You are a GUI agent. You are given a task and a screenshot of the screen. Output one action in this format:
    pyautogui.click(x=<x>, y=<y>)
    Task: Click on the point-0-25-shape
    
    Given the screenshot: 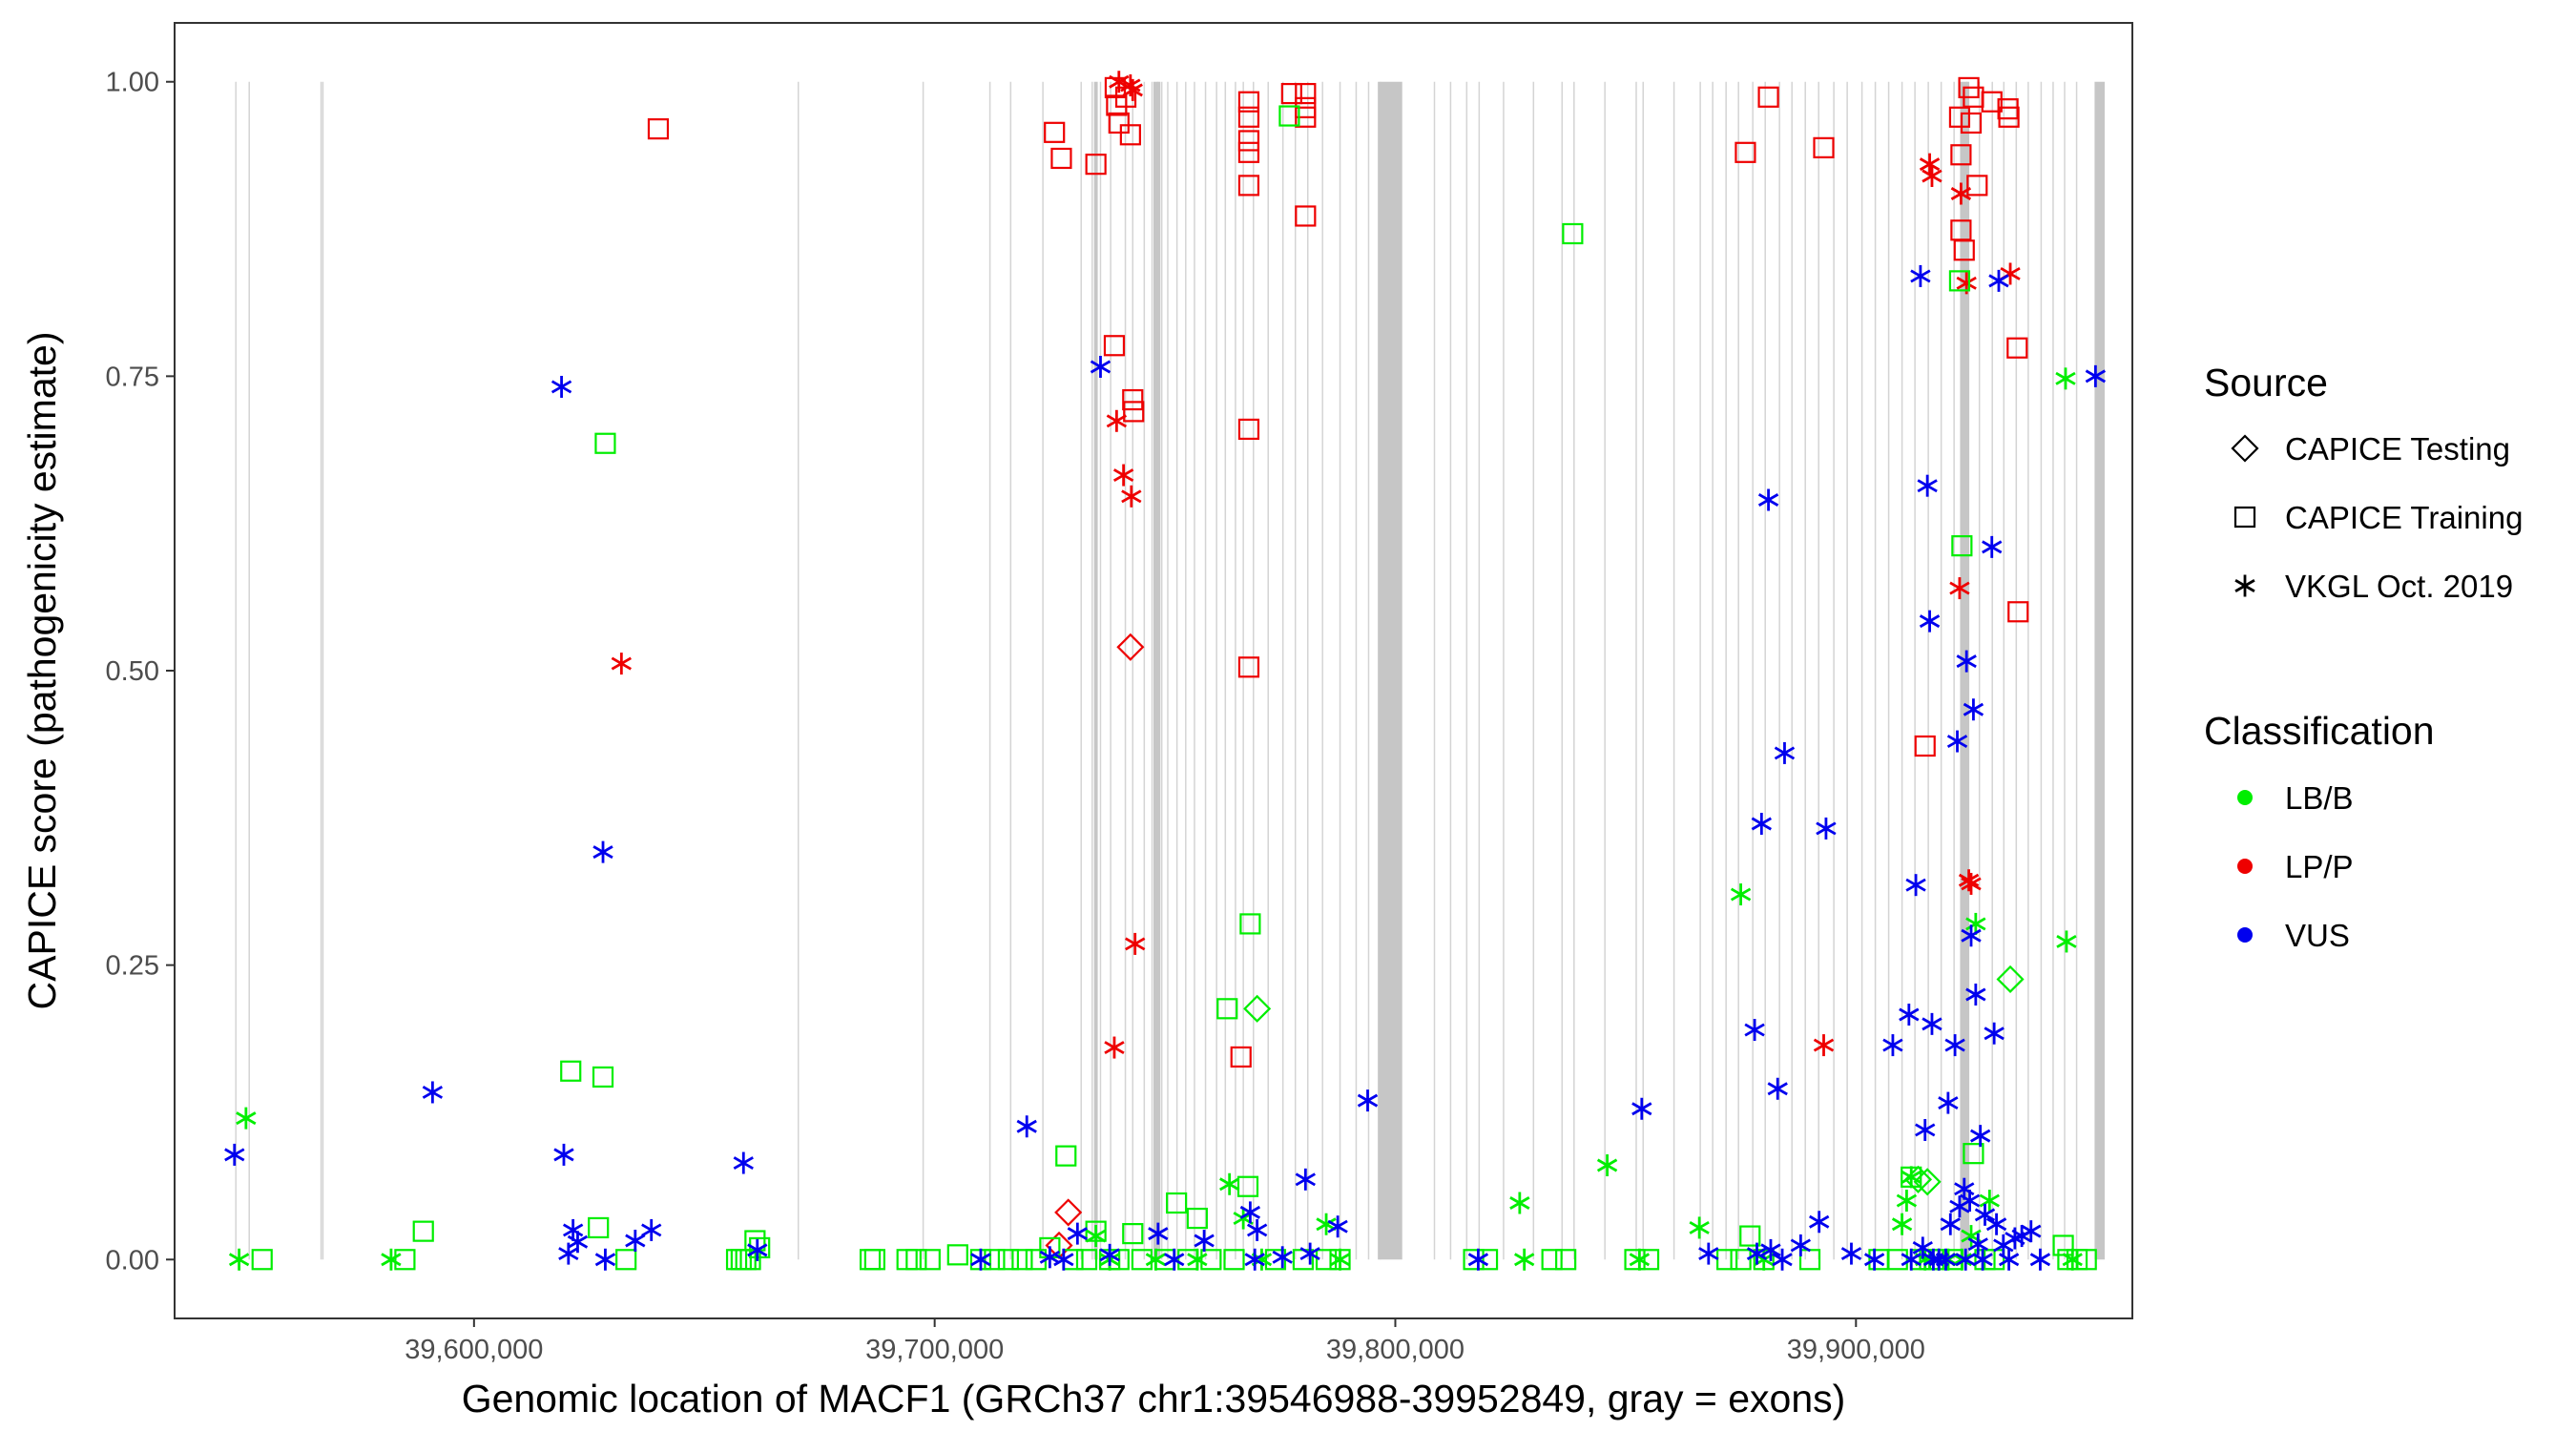 What is the action you would take?
    pyautogui.click(x=1745, y=152)
    